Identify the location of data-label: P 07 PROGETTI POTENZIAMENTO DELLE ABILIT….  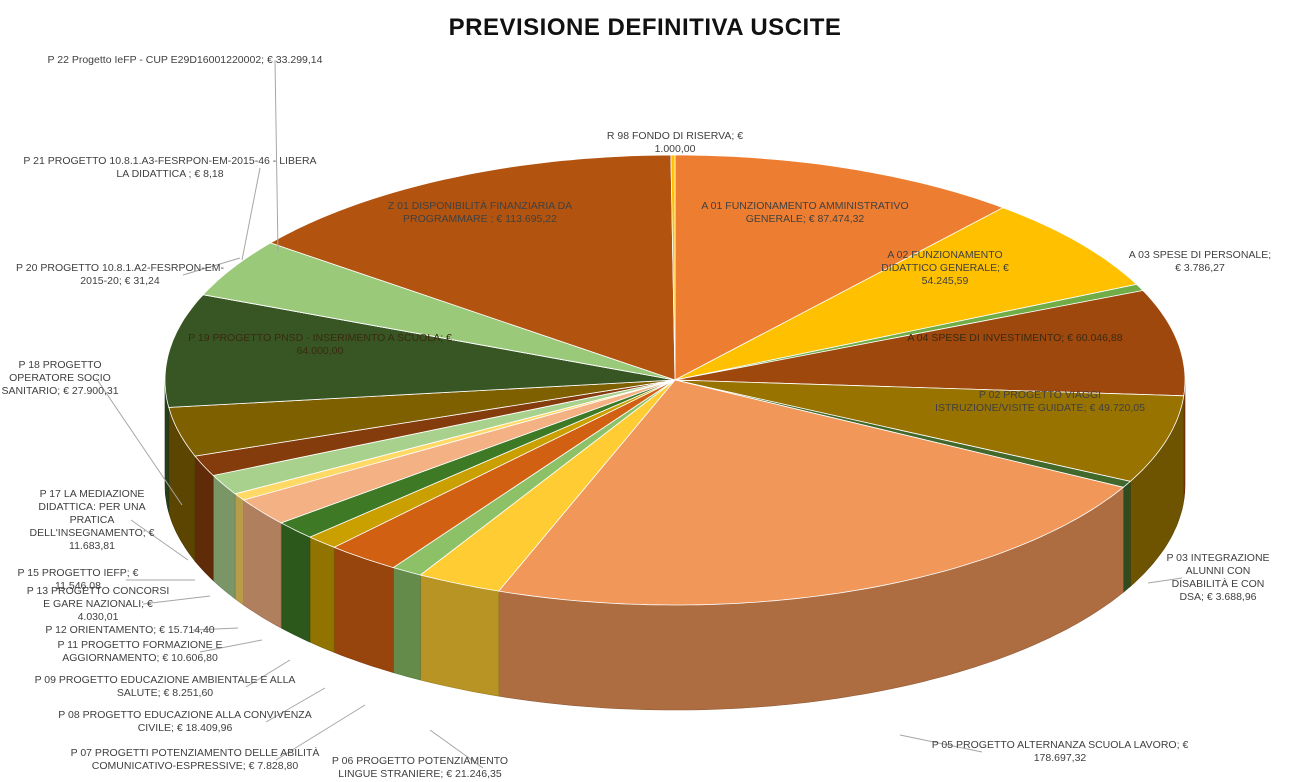
(195, 756).